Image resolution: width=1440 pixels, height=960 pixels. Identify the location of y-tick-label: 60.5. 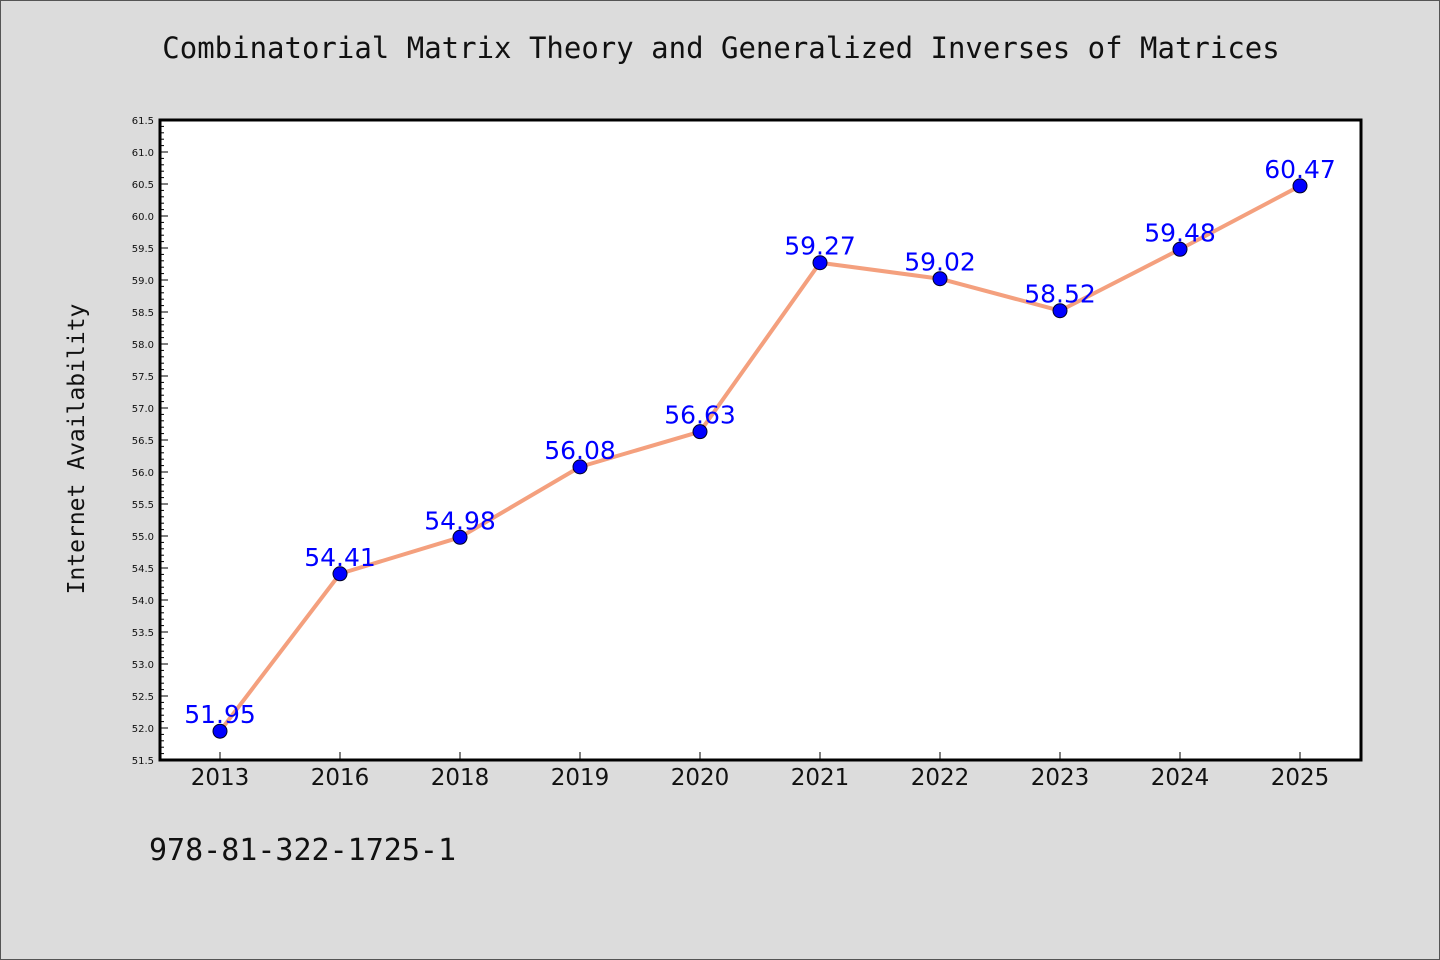
(143, 185).